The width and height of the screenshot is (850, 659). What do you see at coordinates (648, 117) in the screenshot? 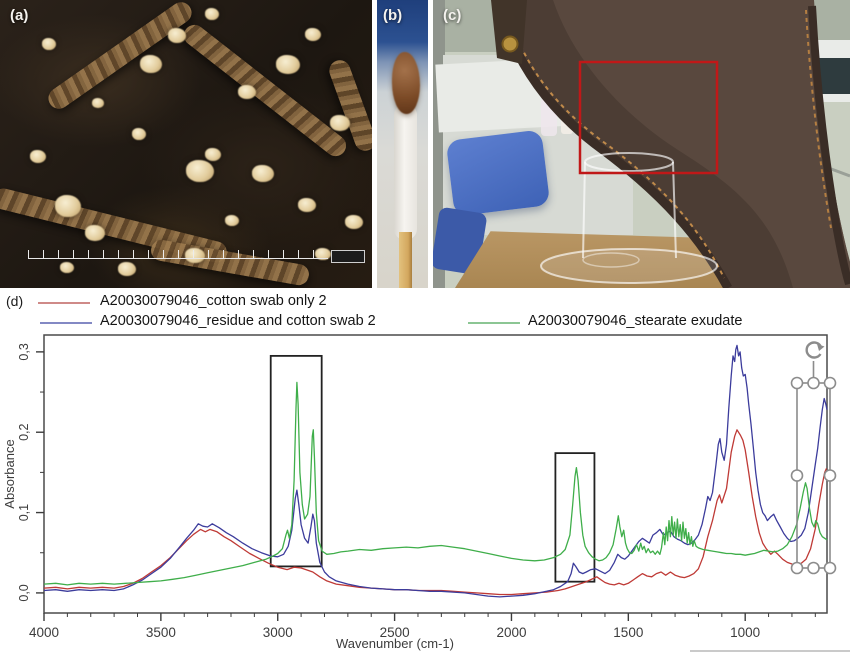
I see `sampling-roi-box` at bounding box center [648, 117].